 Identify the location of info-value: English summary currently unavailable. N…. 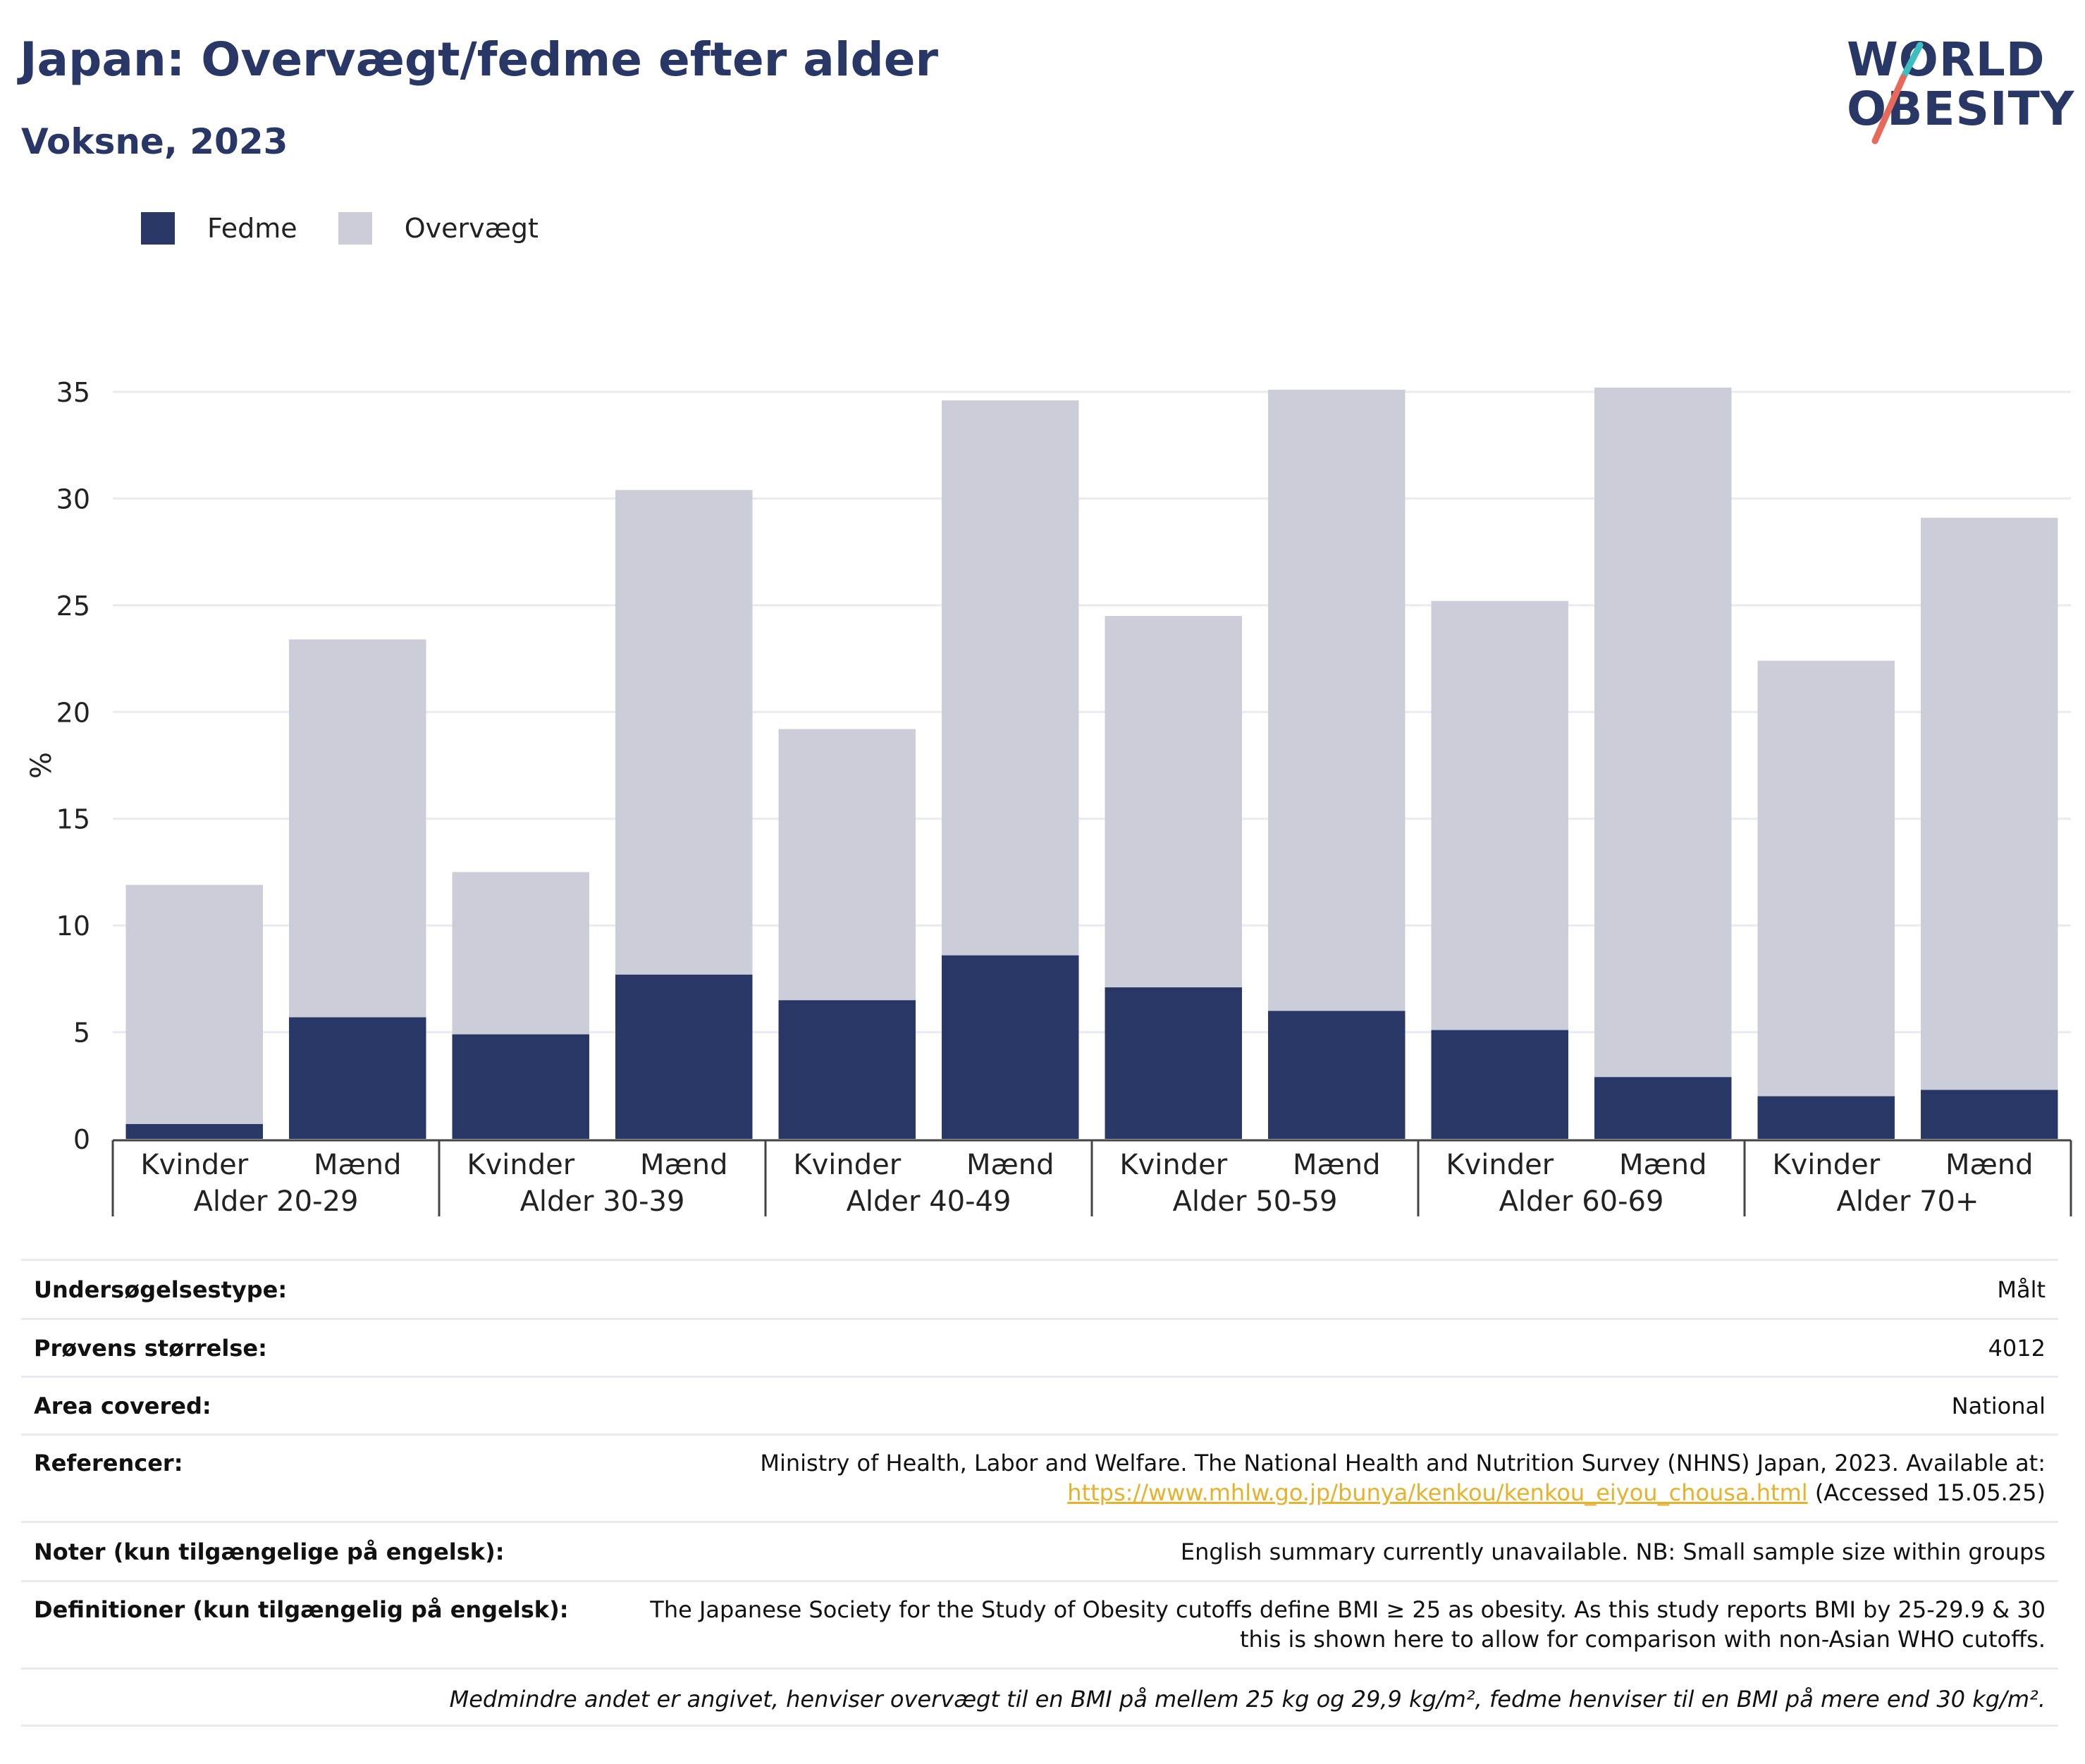
(1613, 1551).